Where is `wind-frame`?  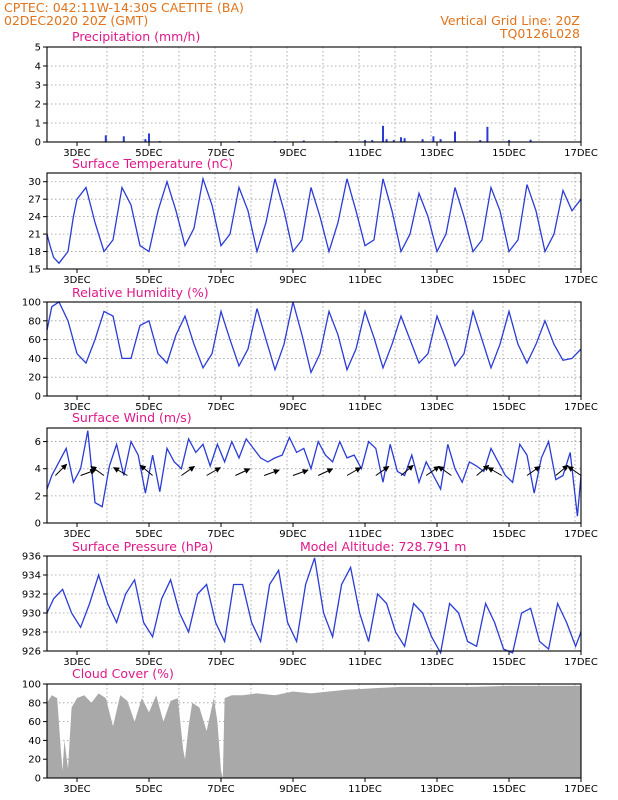 wind-frame is located at coordinates (314, 475).